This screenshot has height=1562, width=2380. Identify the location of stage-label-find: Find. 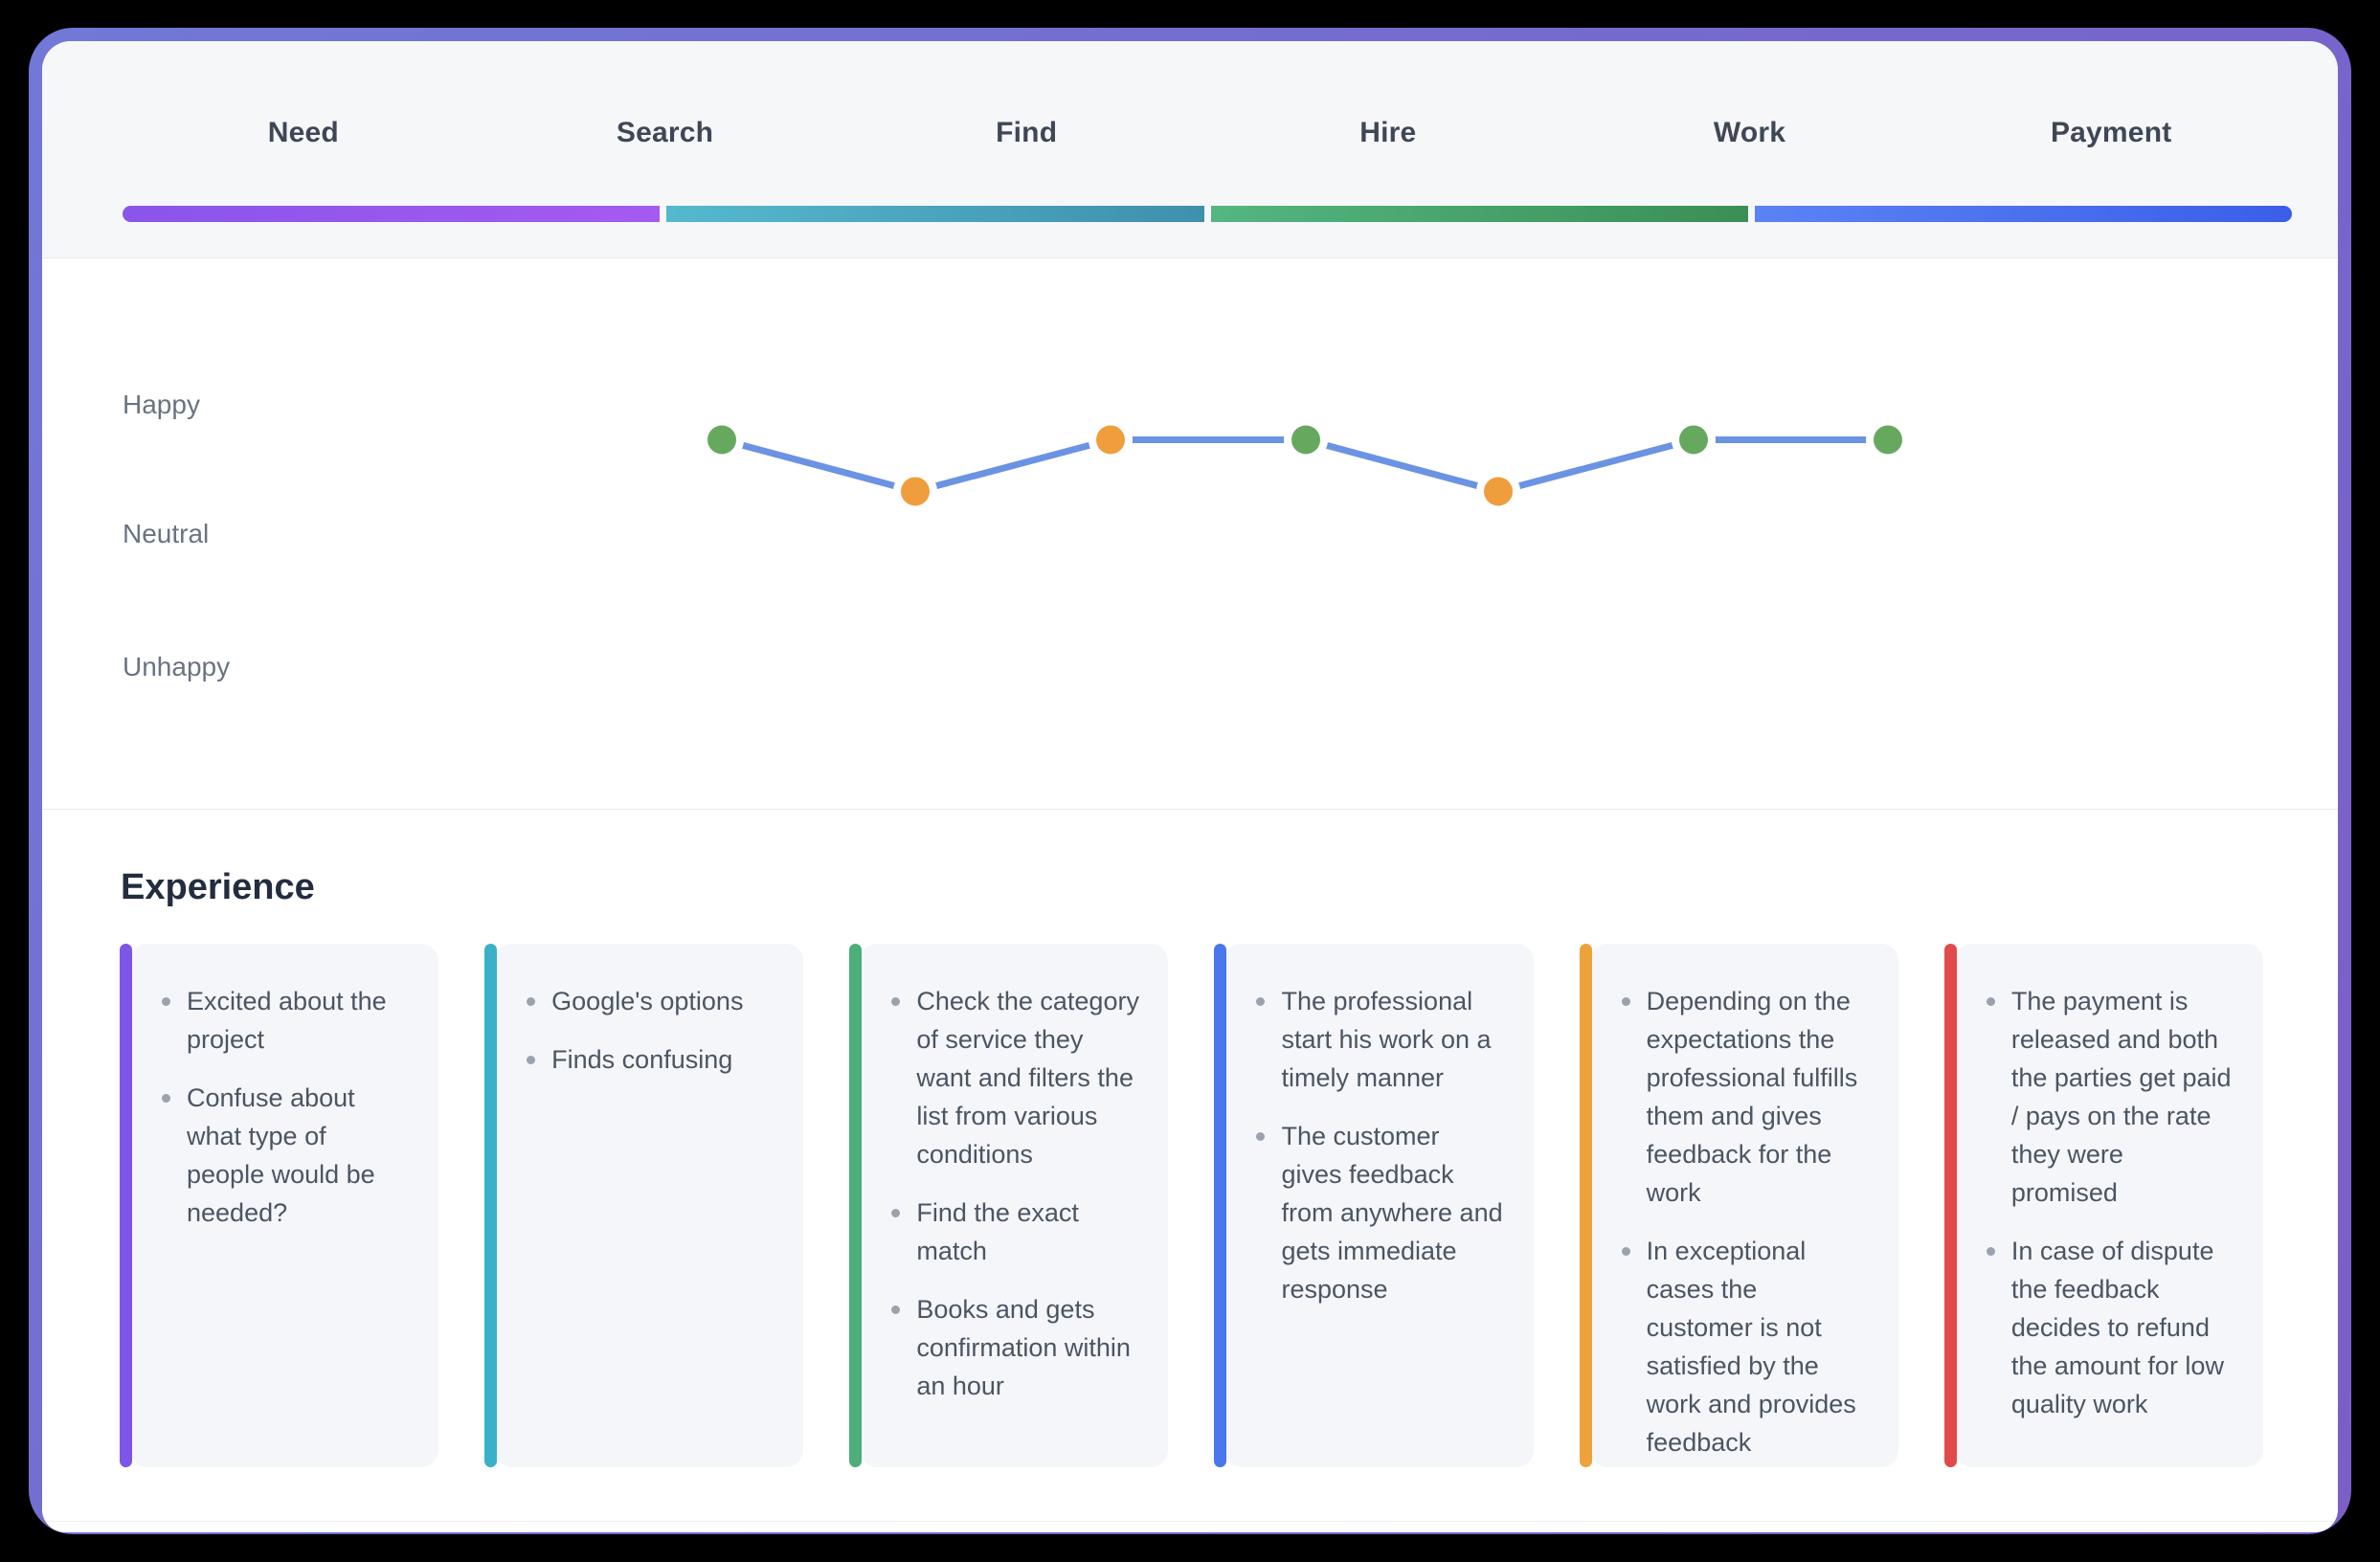
(1027, 132).